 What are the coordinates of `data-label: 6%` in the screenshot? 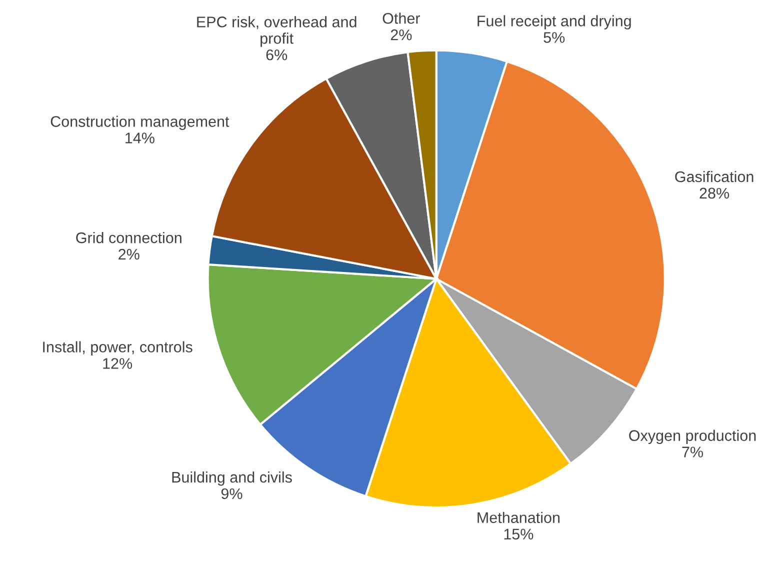 It's located at (277, 54).